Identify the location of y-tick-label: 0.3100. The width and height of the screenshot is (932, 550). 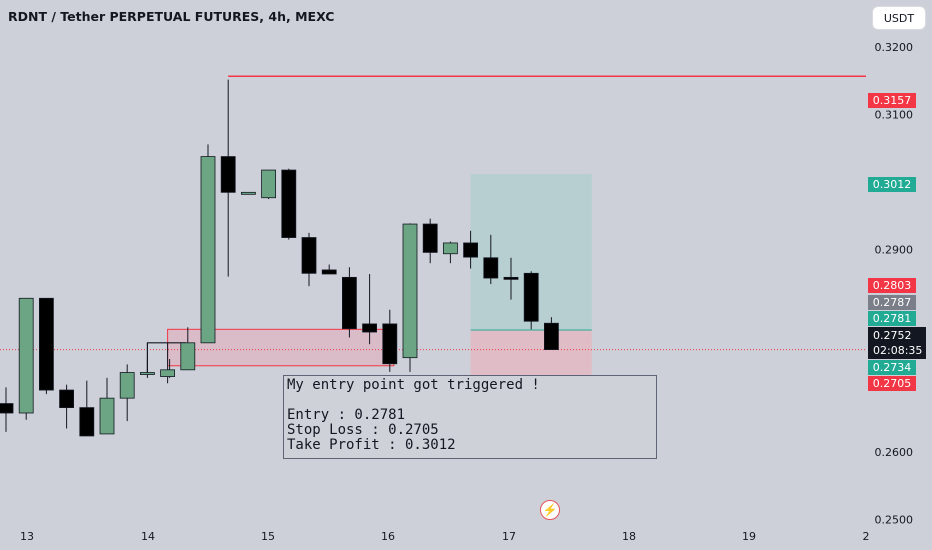
(894, 115).